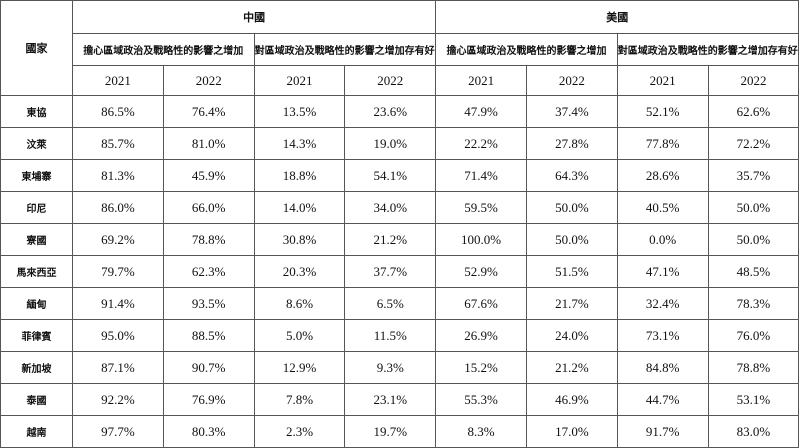 Image resolution: width=800 pixels, height=448 pixels. What do you see at coordinates (662, 367) in the screenshot?
I see `value-cell: 84.8%` at bounding box center [662, 367].